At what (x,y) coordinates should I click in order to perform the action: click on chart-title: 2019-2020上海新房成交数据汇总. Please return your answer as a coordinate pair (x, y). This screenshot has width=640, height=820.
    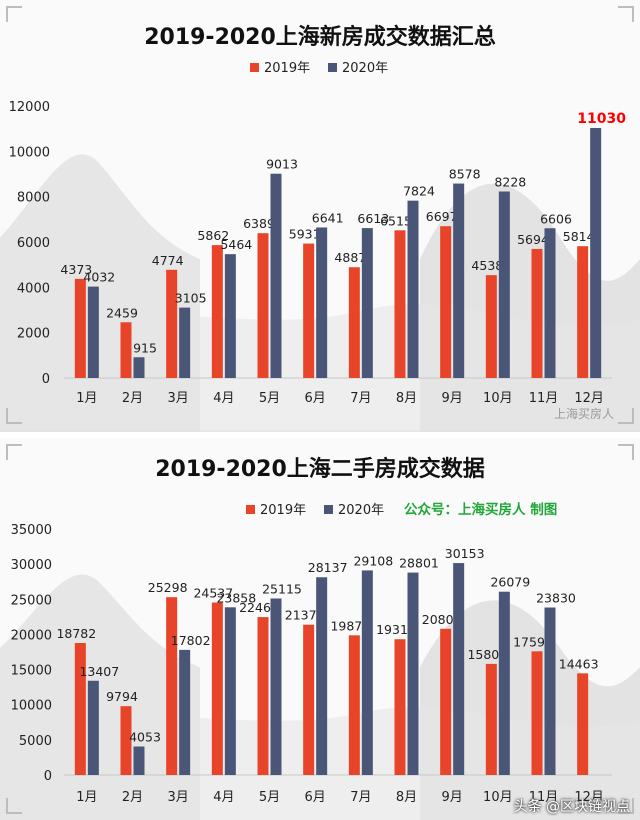
    Looking at the image, I should click on (320, 37).